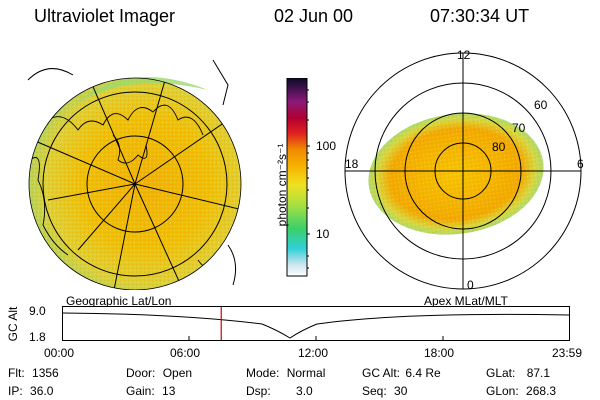 This screenshot has height=400, width=600. What do you see at coordinates (306, 373) in the screenshot?
I see `mode-value: Normal` at bounding box center [306, 373].